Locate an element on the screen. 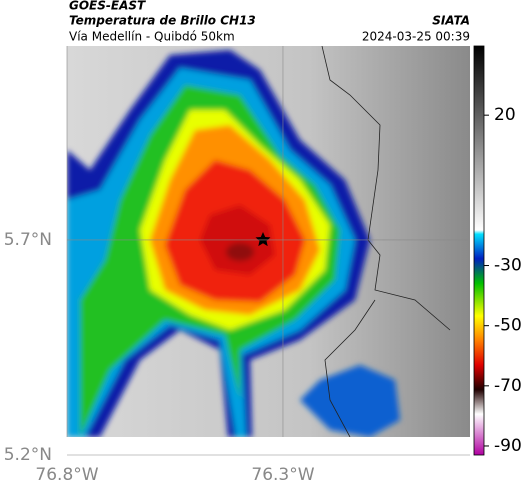  y-tick-label: 5.2°N is located at coordinates (28, 455).